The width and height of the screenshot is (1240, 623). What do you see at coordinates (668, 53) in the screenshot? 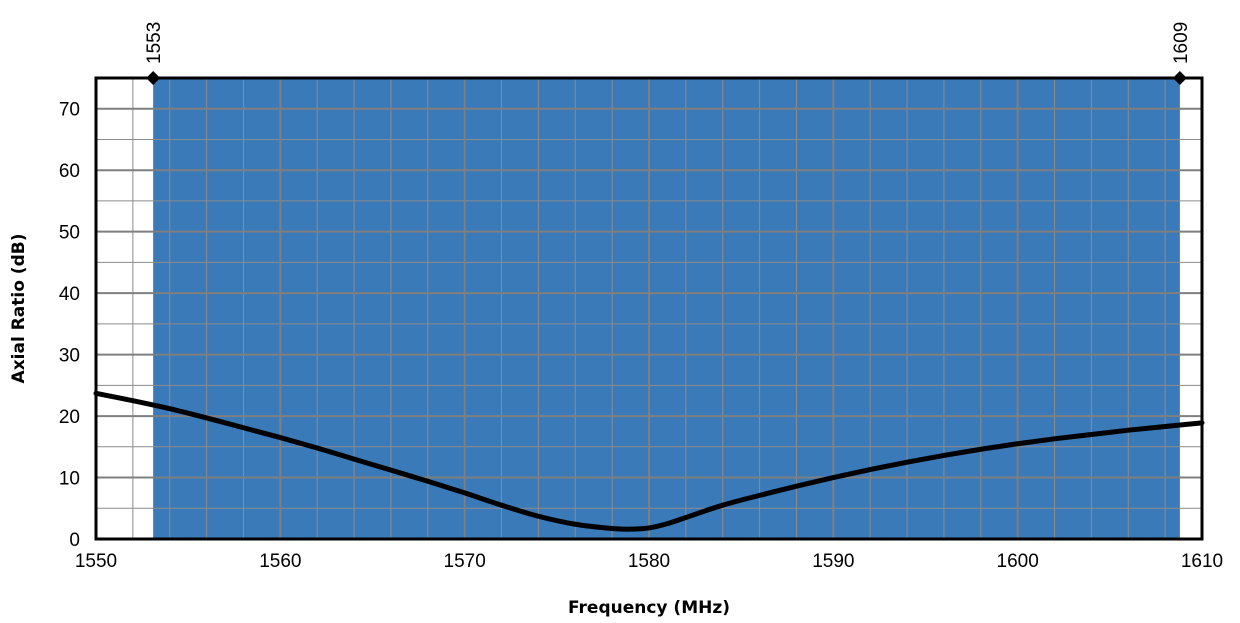
I see `band-marker-layer: 1553 1609` at bounding box center [668, 53].